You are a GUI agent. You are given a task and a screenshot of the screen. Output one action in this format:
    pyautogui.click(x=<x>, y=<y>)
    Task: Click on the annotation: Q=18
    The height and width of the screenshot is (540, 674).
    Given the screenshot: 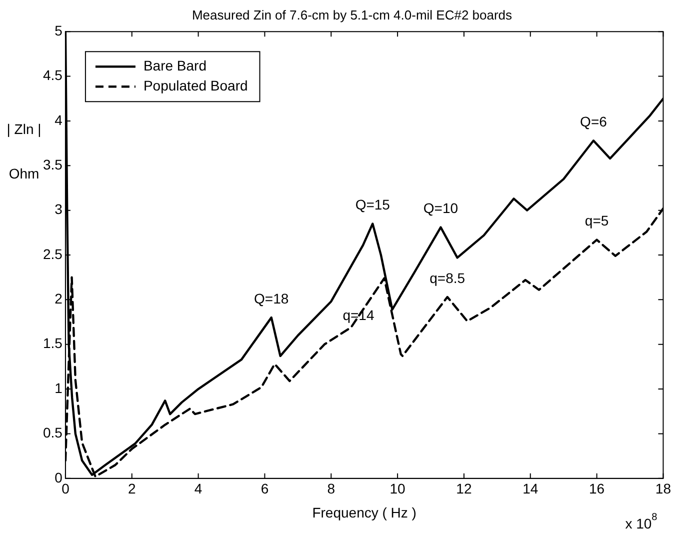 What is the action you would take?
    pyautogui.click(x=271, y=298)
    